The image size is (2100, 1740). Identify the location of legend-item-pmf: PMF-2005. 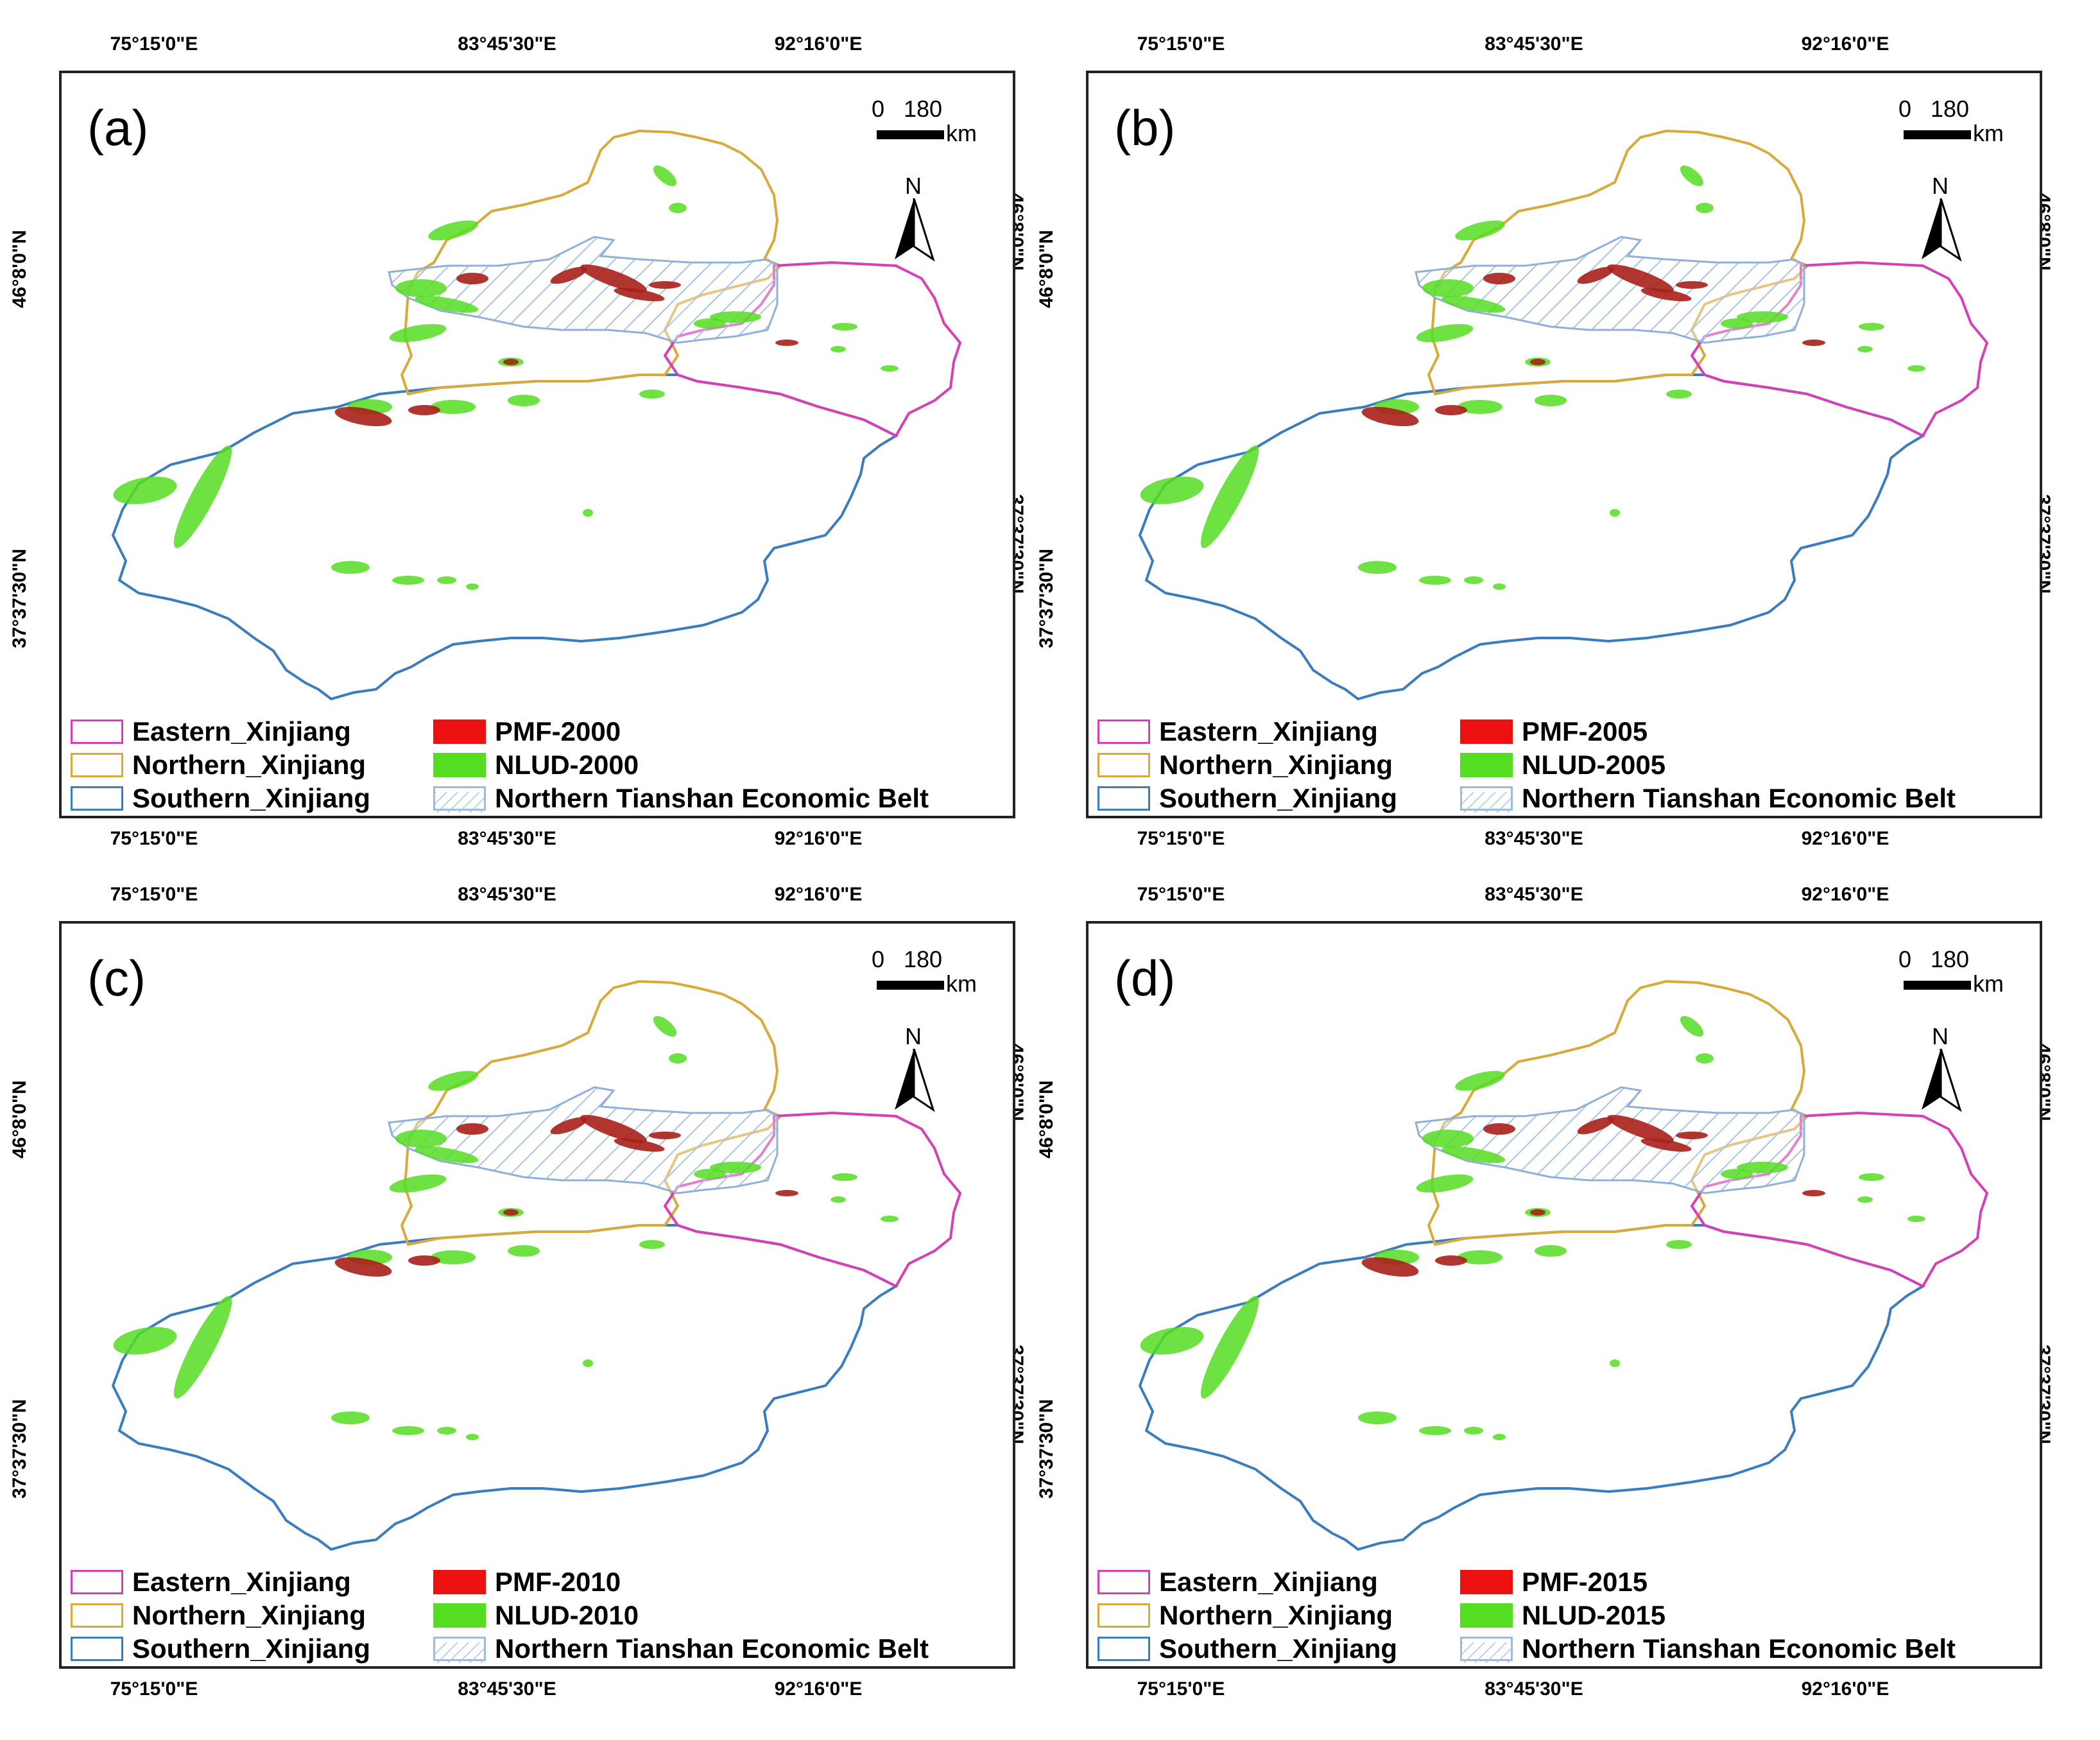
(1554, 732).